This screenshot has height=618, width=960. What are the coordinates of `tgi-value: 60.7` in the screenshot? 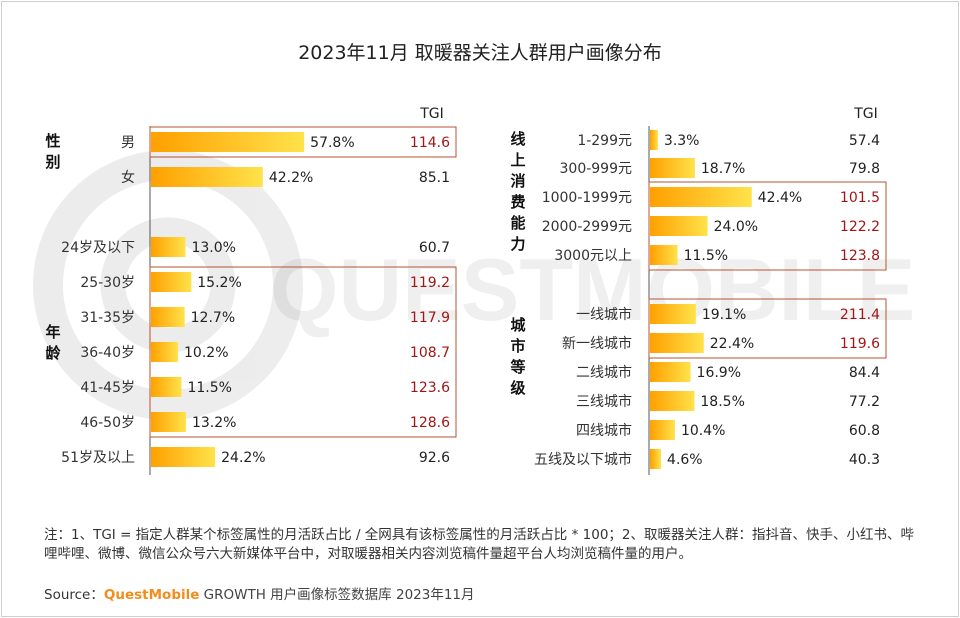 It's located at (434, 248).